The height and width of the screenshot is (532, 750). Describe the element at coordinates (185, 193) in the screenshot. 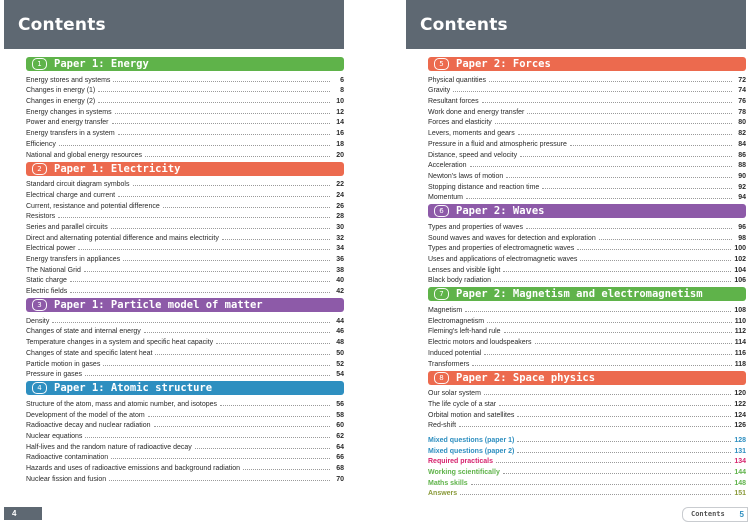

I see `toc-entry: Electrical charge and current 24` at that location.